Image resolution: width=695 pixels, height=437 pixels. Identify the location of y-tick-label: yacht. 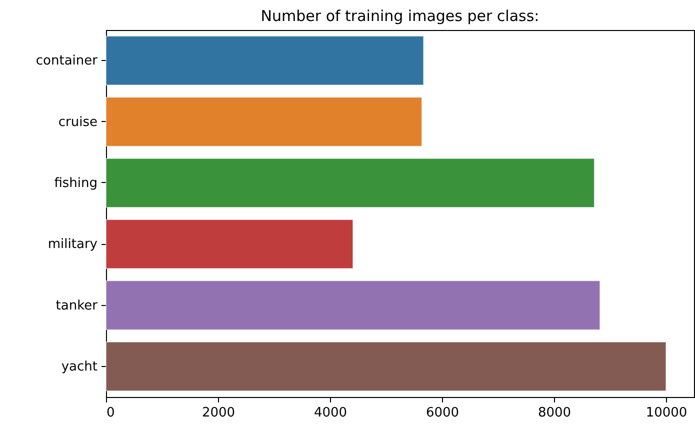
(79, 366).